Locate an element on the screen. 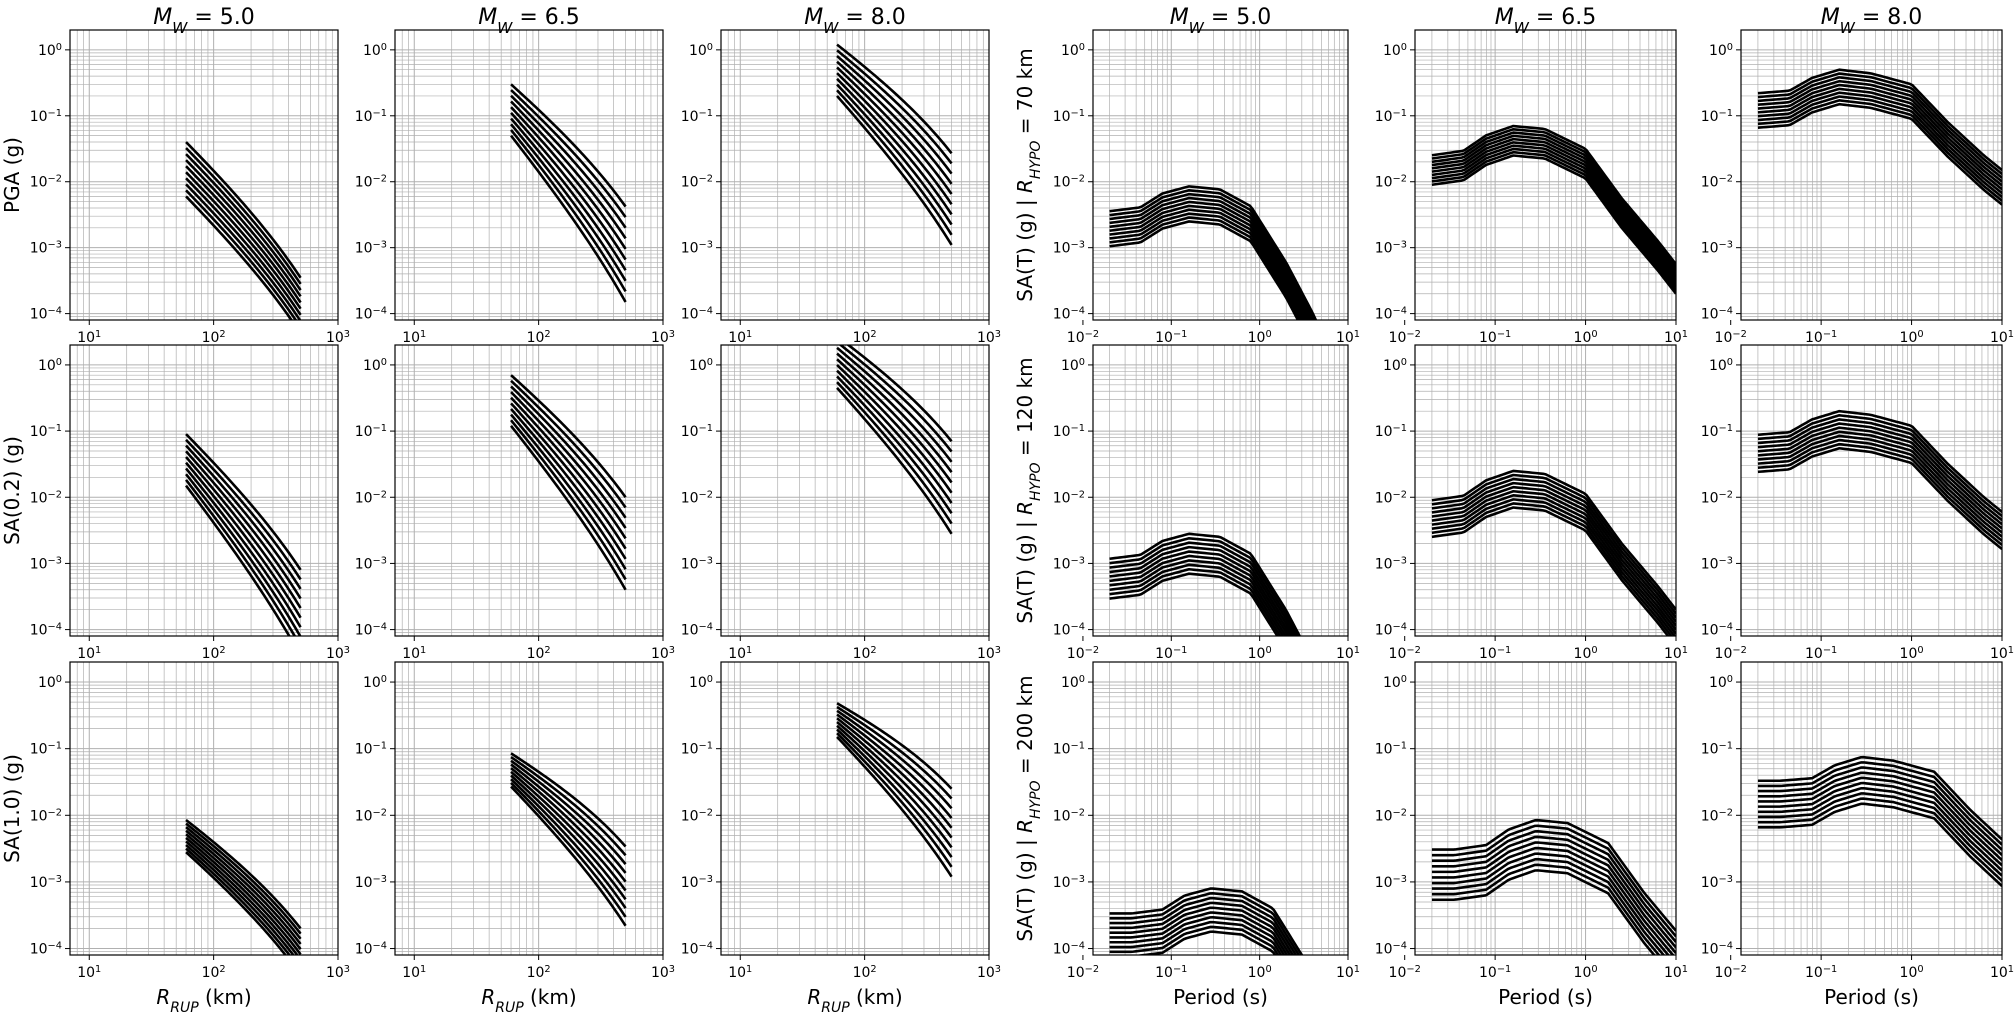  attenuation-panel-r2-c1: 100 10−1 10−2 10−3 10−4 101 102 103 is located at coordinates (190, 503).